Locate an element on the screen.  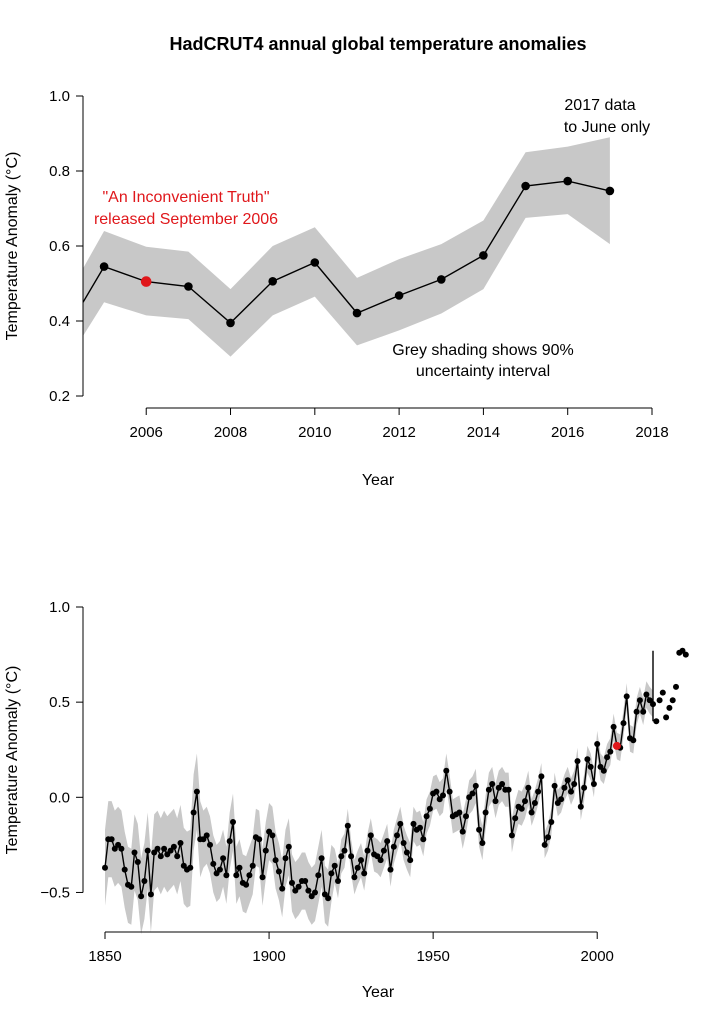
recent-y-tick-label: 0.4 is located at coordinates (59, 321).